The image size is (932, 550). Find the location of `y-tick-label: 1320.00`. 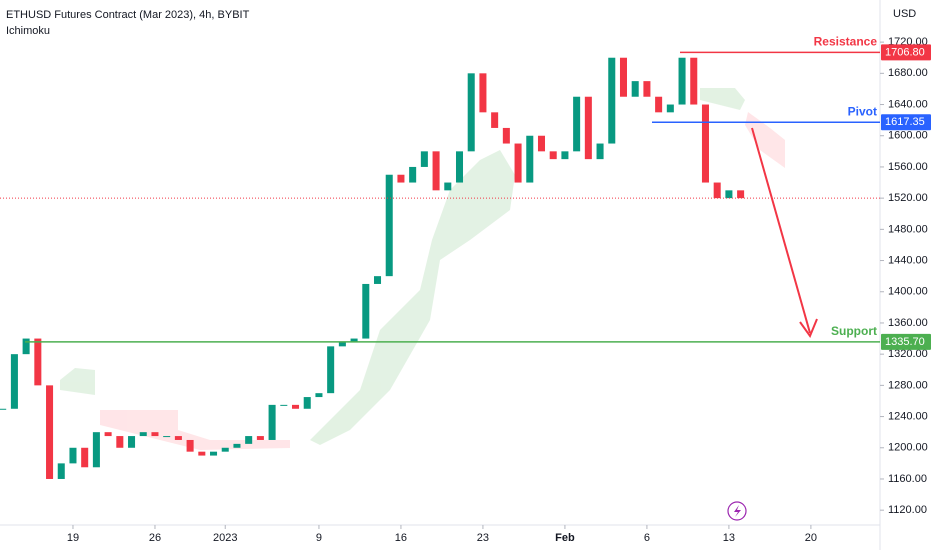

y-tick-label: 1320.00 is located at coordinates (908, 354).